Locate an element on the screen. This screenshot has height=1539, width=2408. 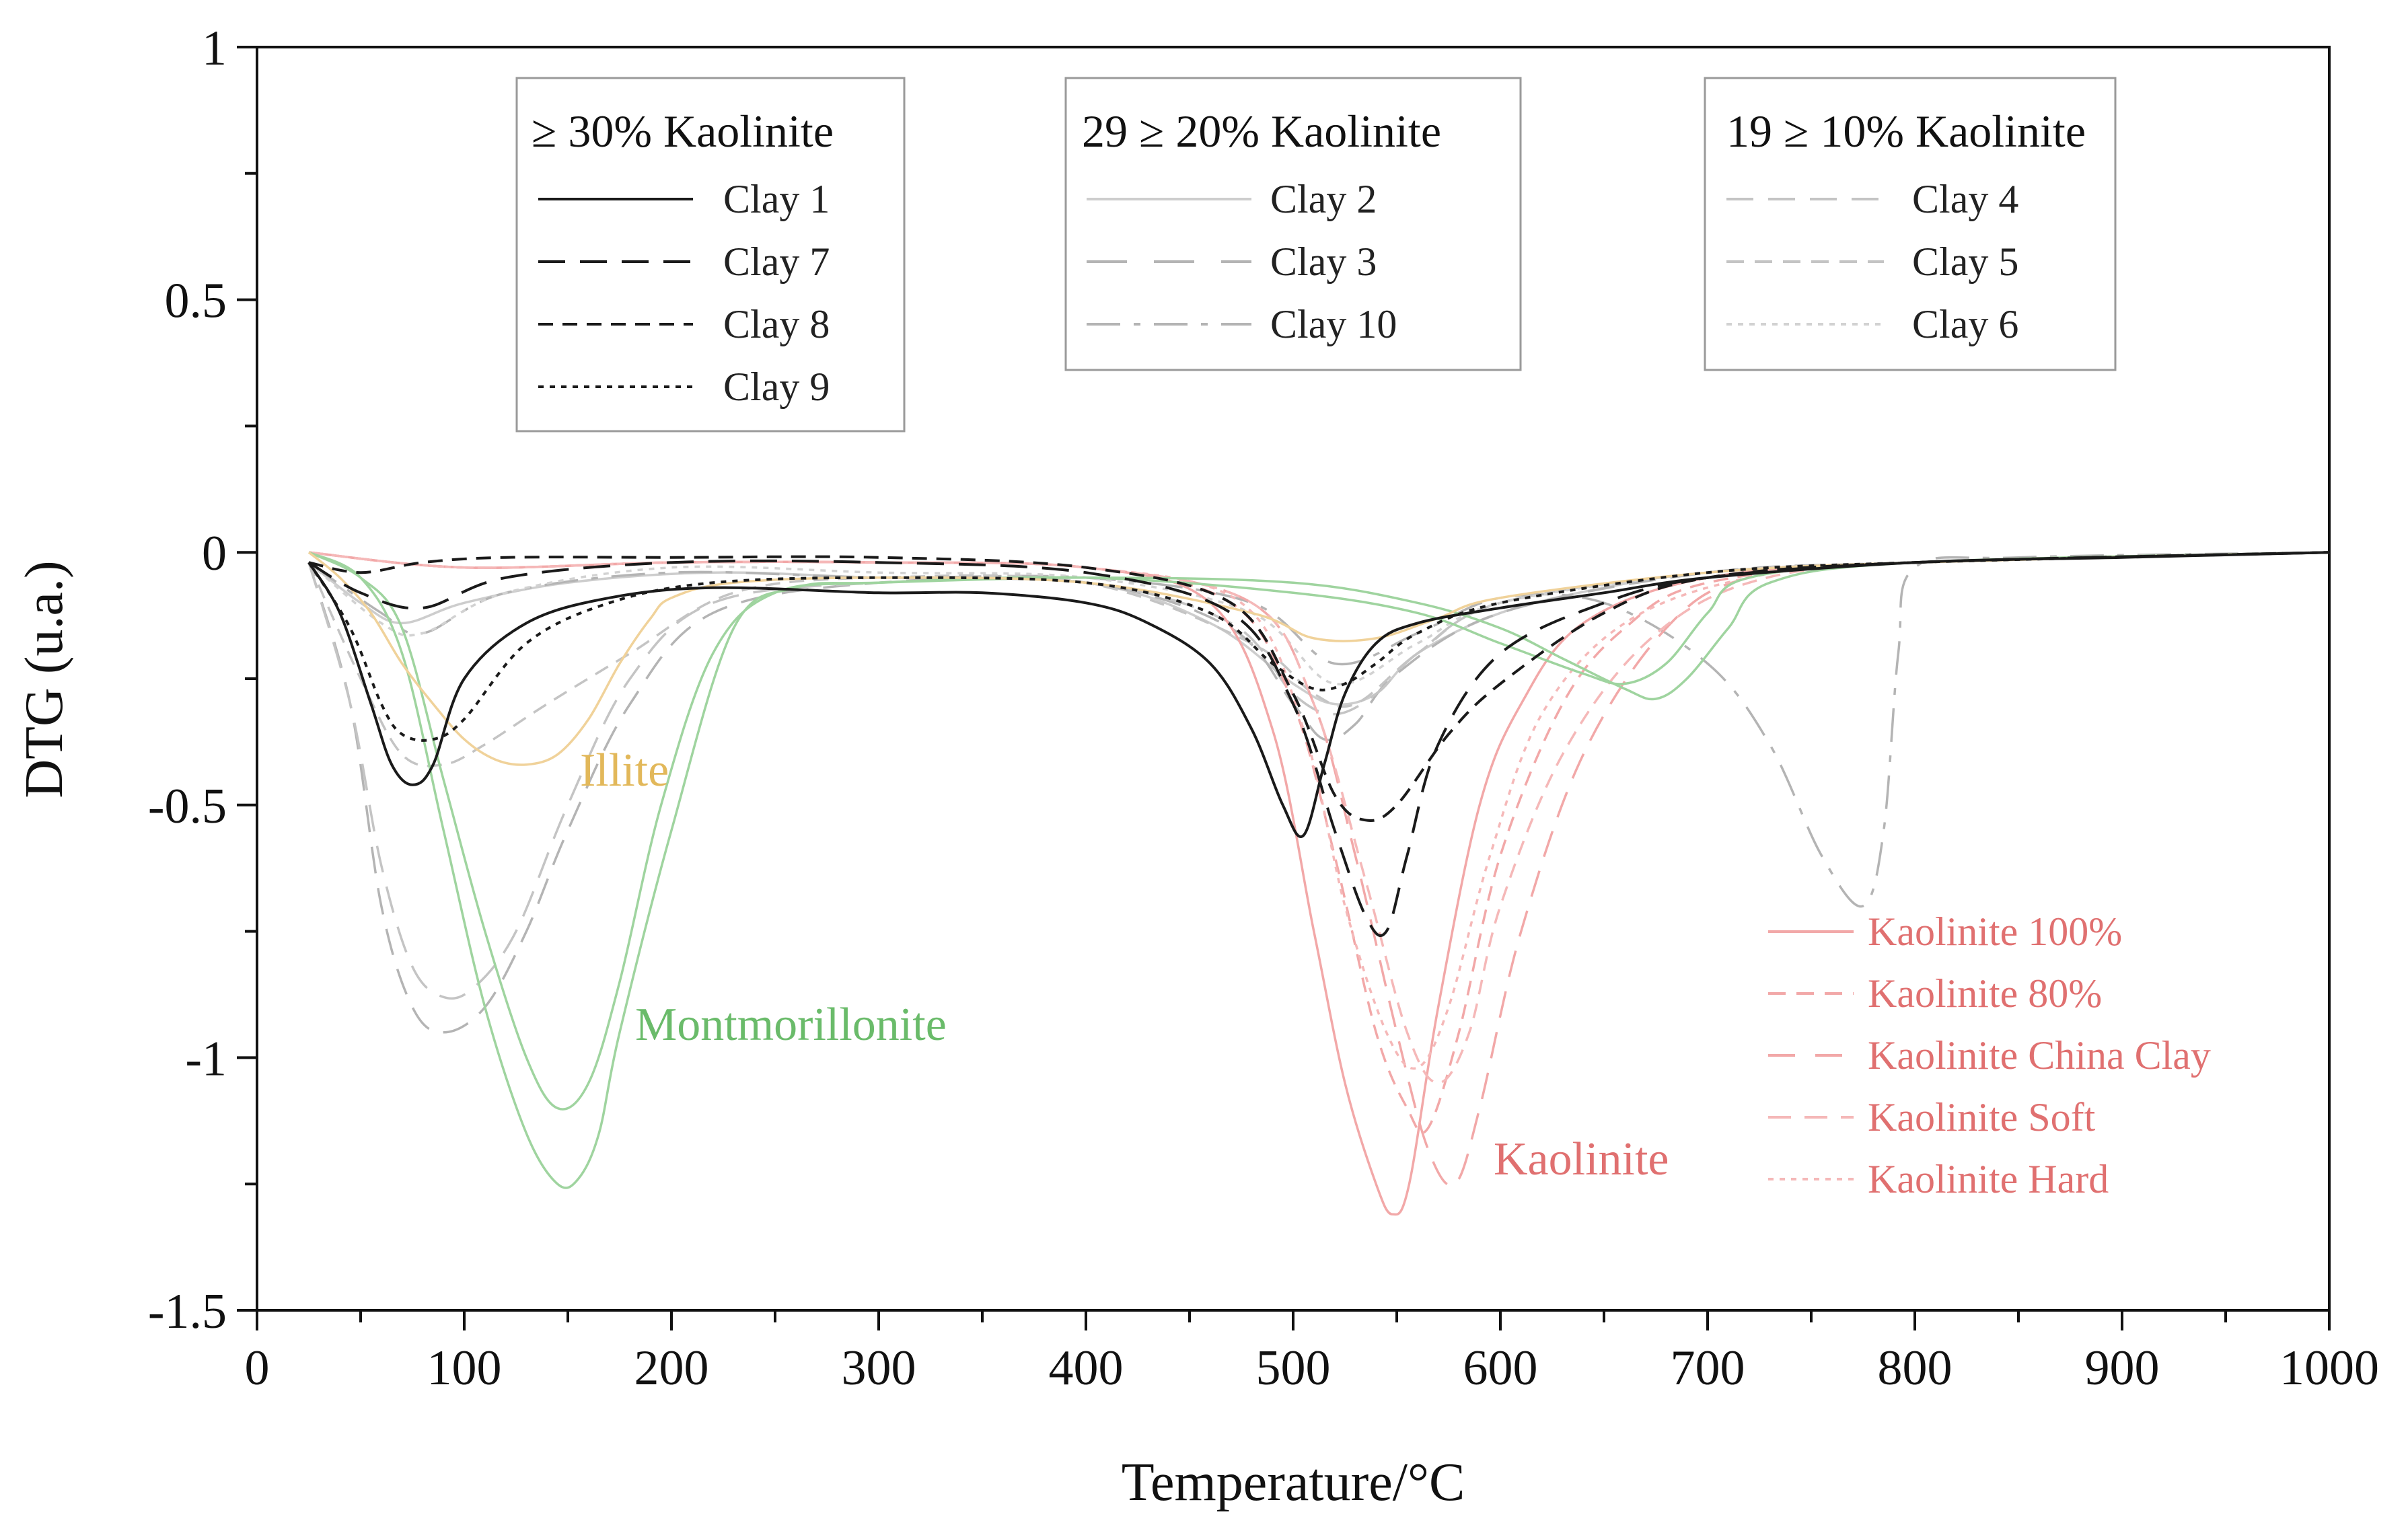
legend-title-1: ≥ 30% Kaolinite is located at coordinates (683, 131).